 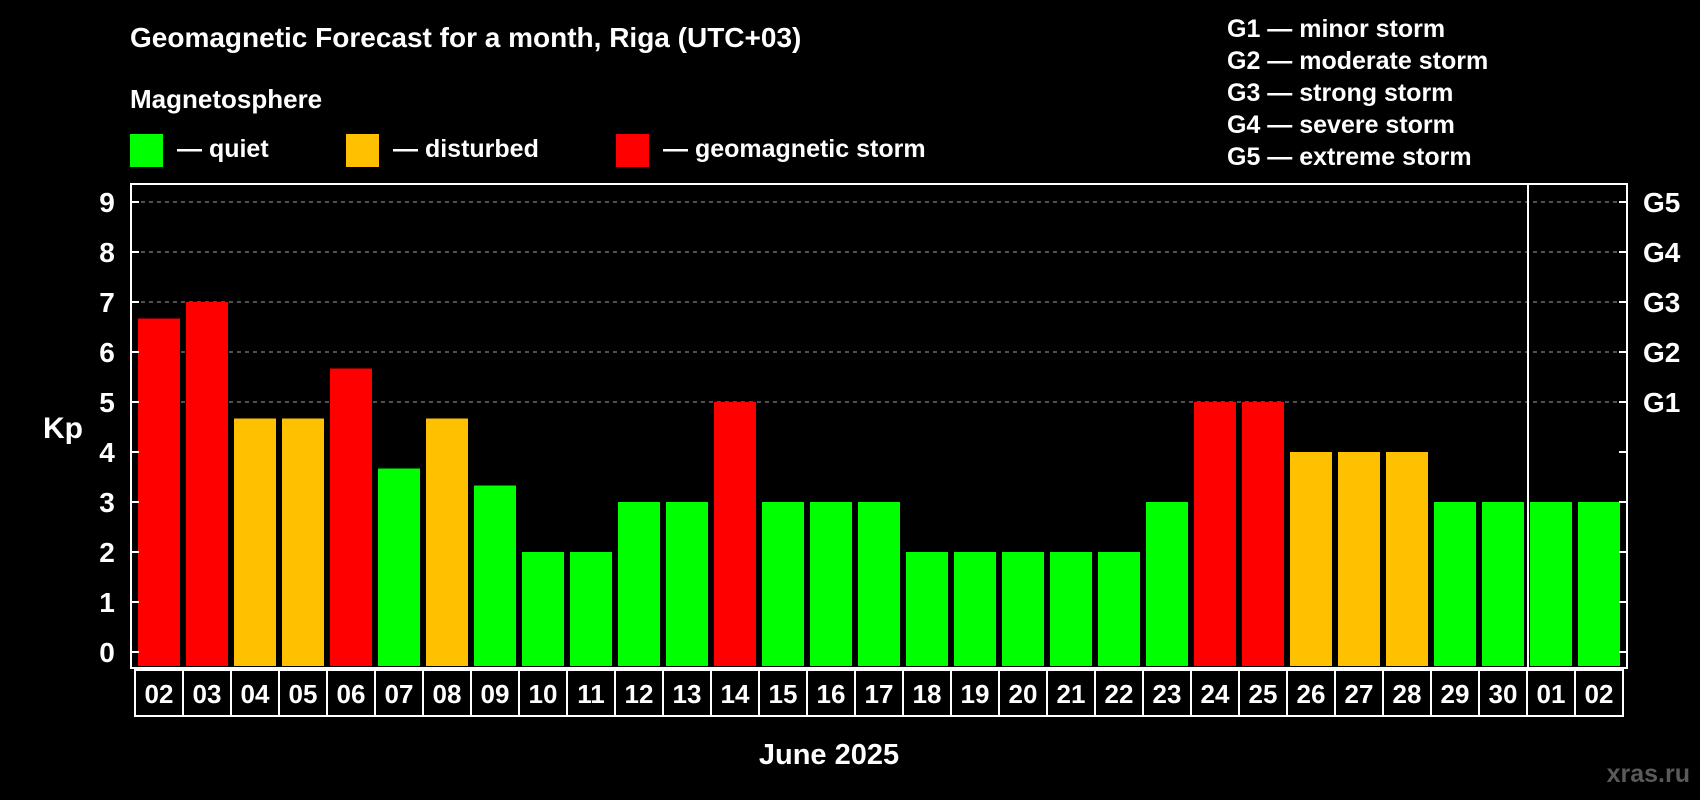 What do you see at coordinates (1357, 61) in the screenshot?
I see `storm-scale-g2: G2 — moderate storm` at bounding box center [1357, 61].